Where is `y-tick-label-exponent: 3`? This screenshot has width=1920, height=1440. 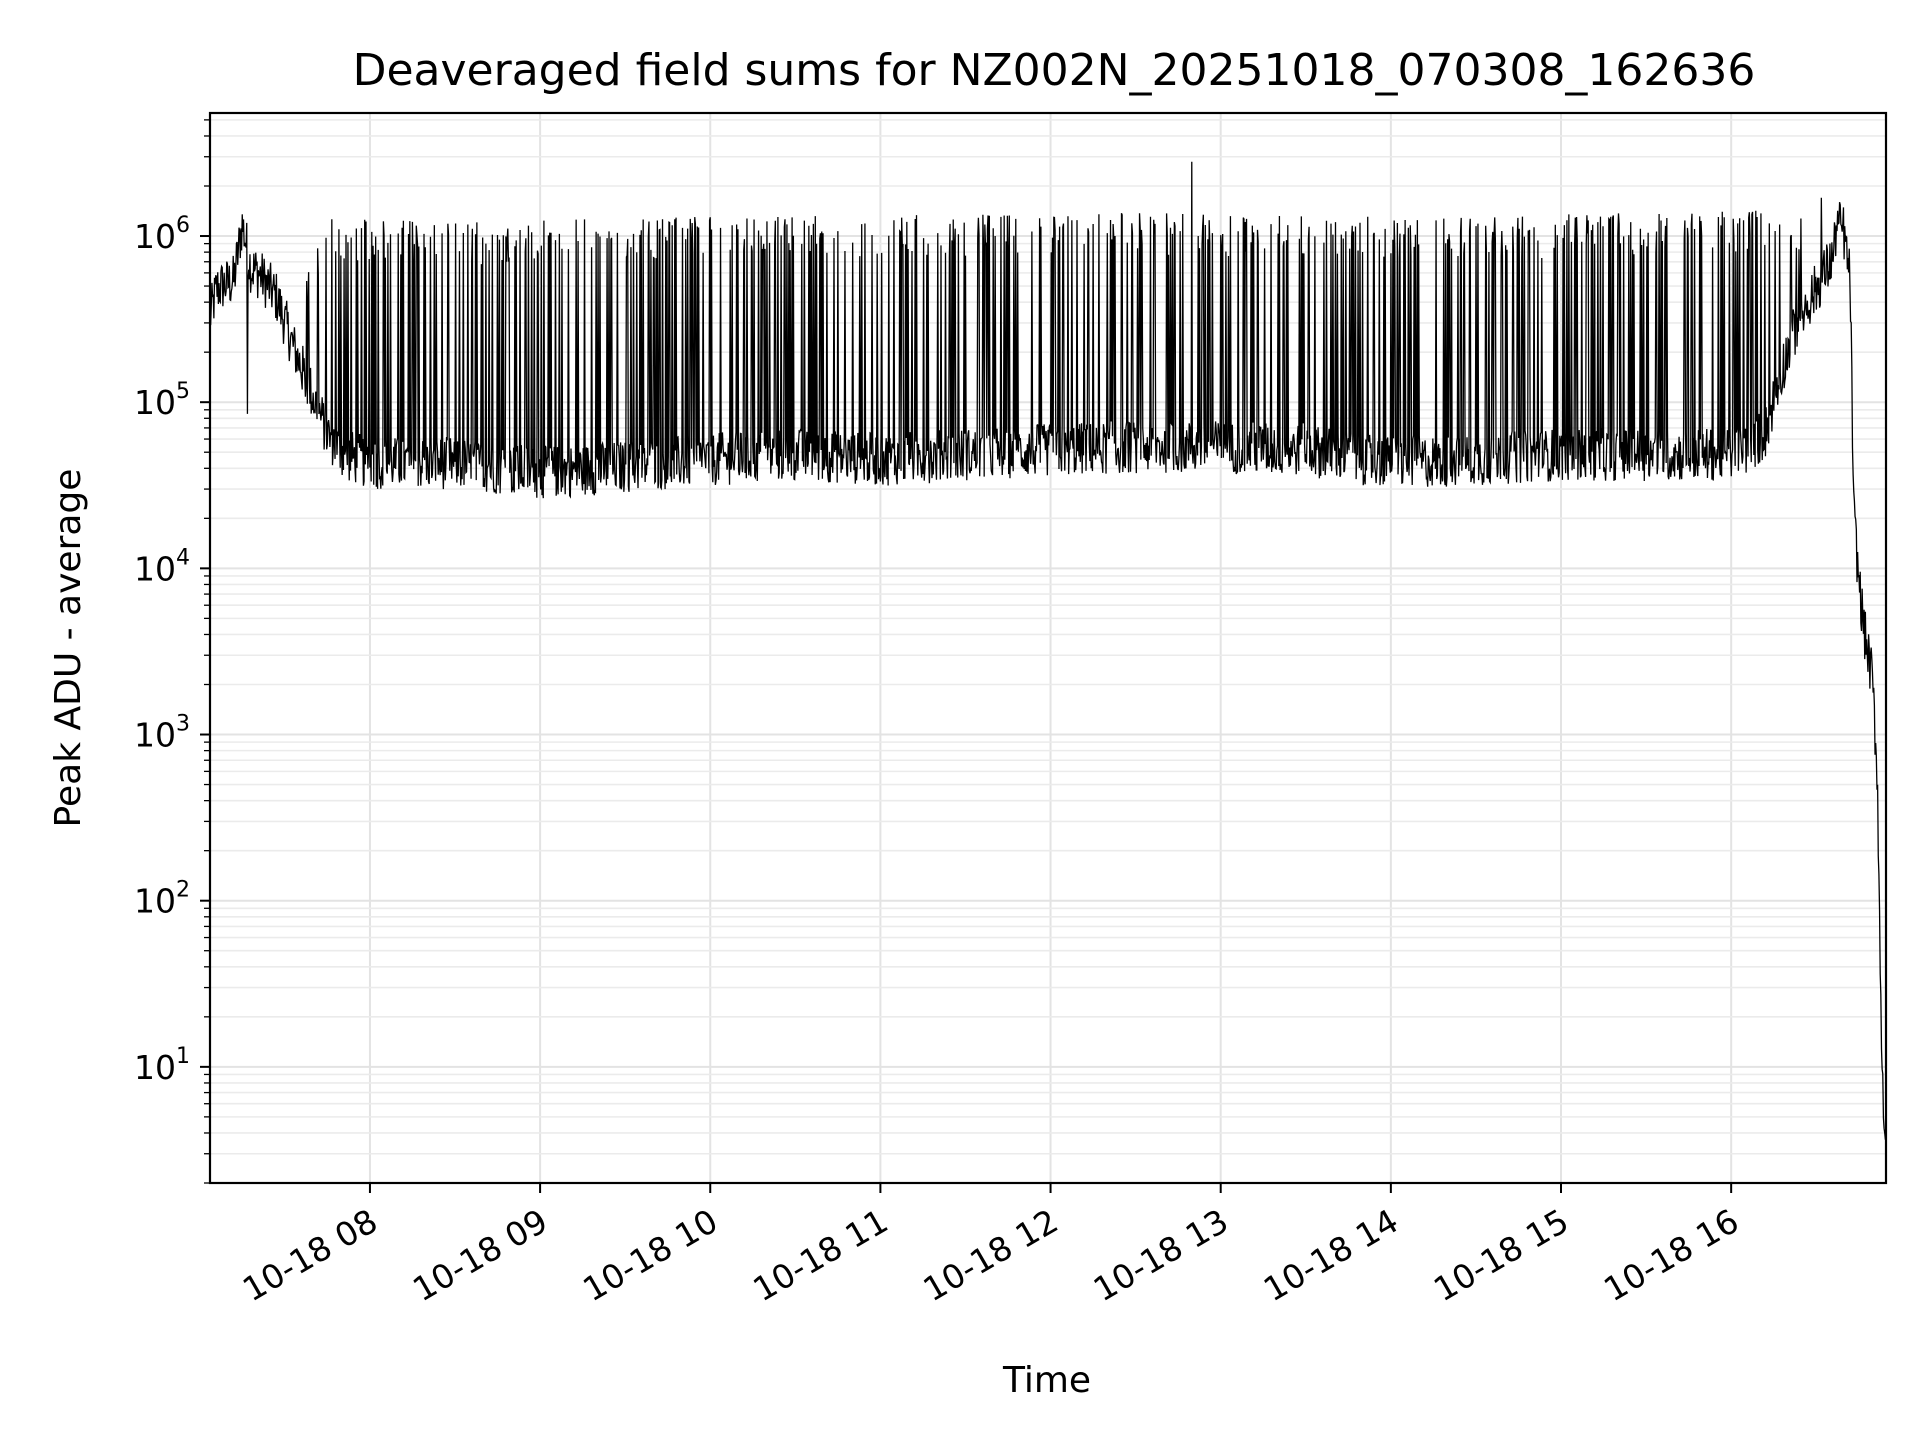 y-tick-label-exponent: 3 is located at coordinates (183, 724).